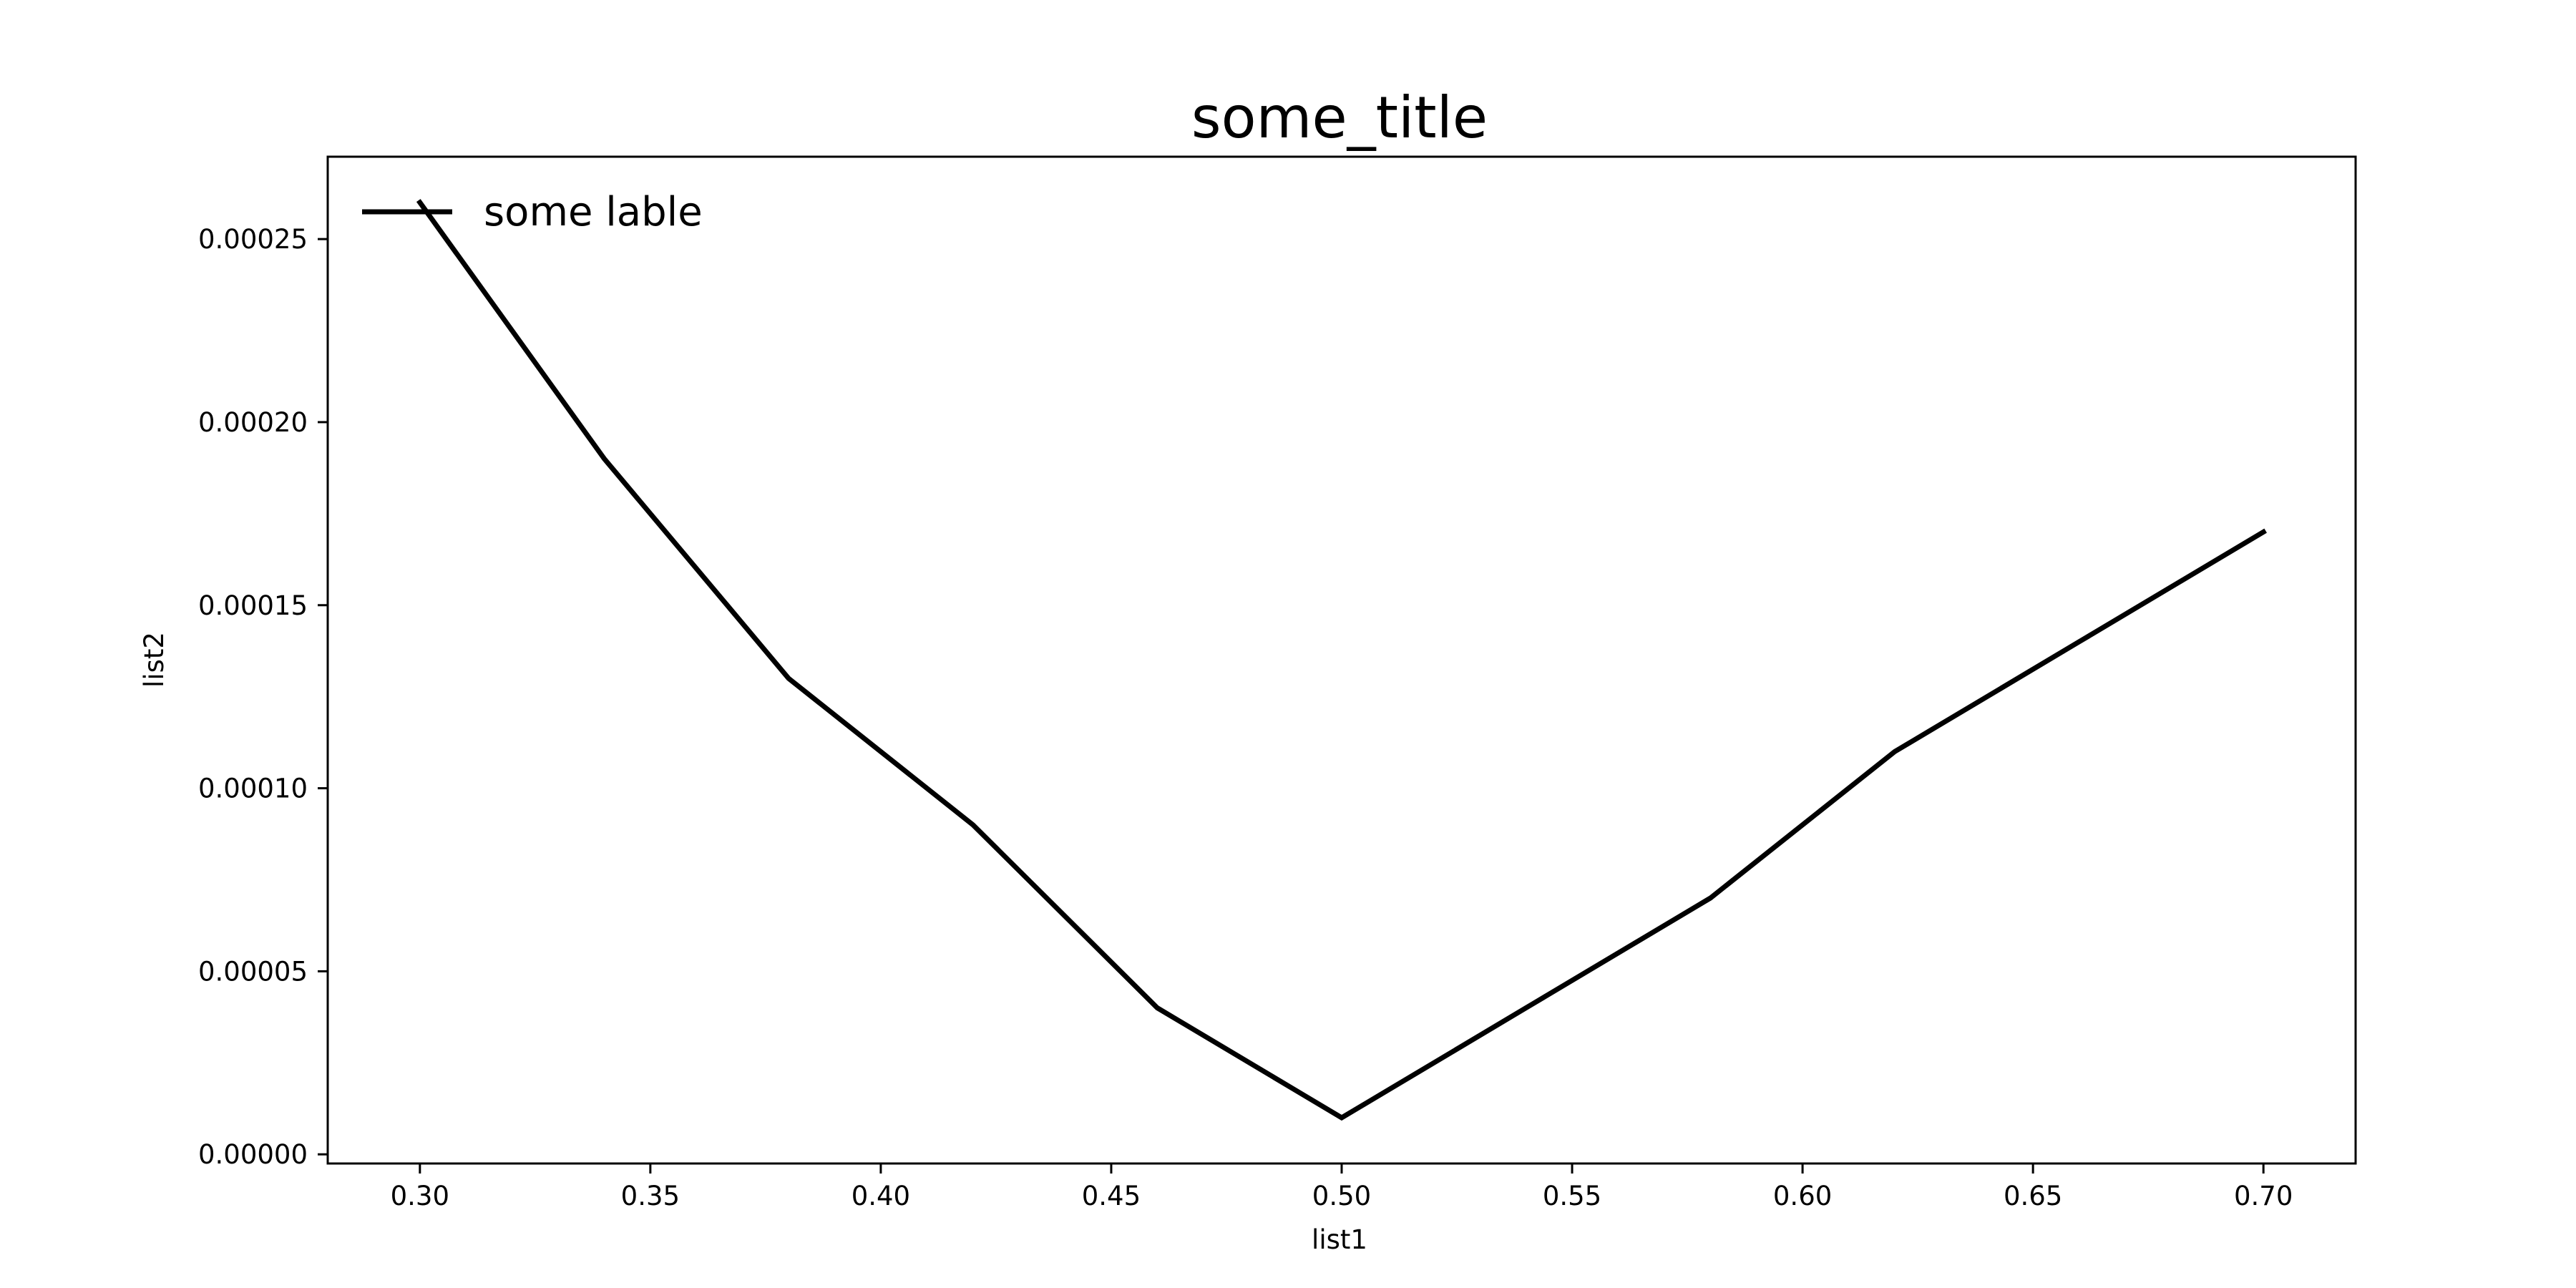  What do you see at coordinates (1341, 1196) in the screenshot?
I see `x-tick-label: 0.50` at bounding box center [1341, 1196].